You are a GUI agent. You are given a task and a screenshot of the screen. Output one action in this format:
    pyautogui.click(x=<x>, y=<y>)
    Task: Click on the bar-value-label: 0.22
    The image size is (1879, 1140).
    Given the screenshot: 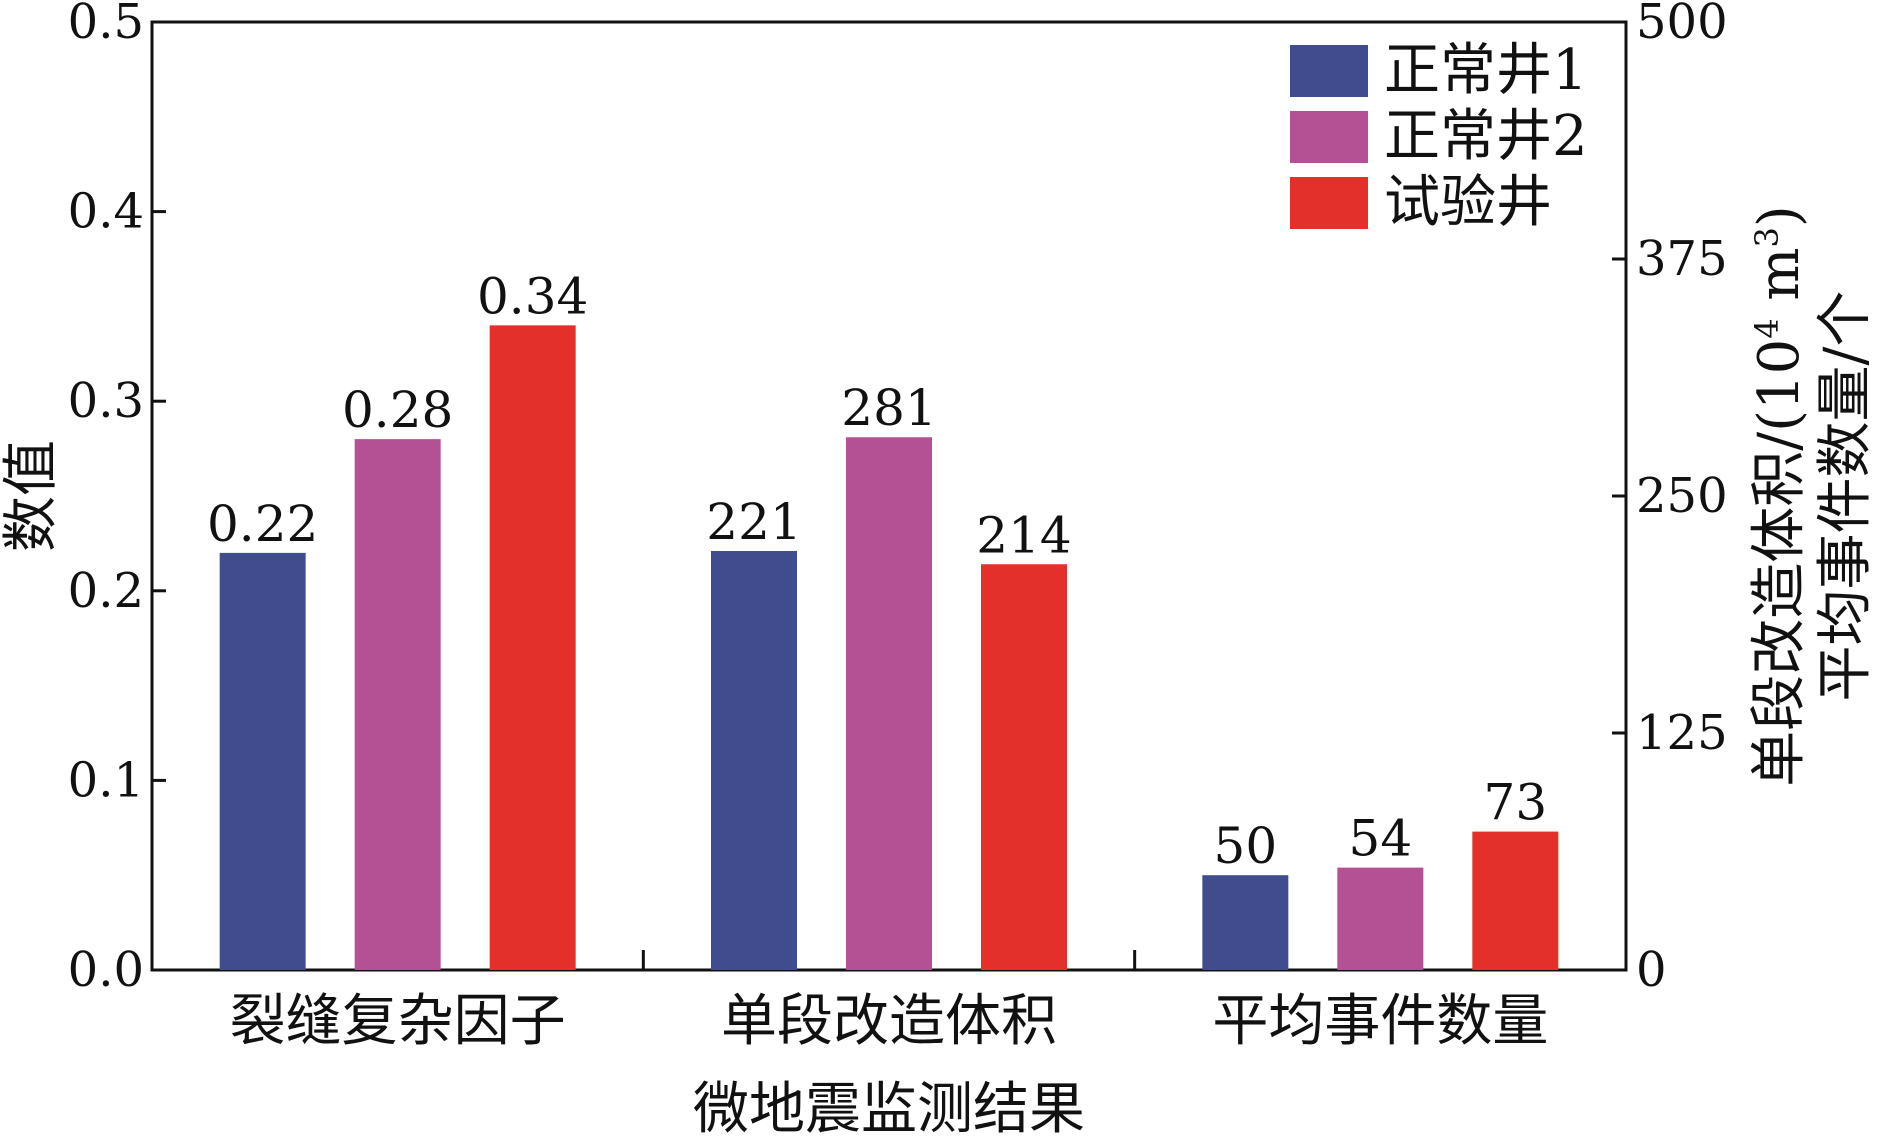 What is the action you would take?
    pyautogui.click(x=262, y=524)
    